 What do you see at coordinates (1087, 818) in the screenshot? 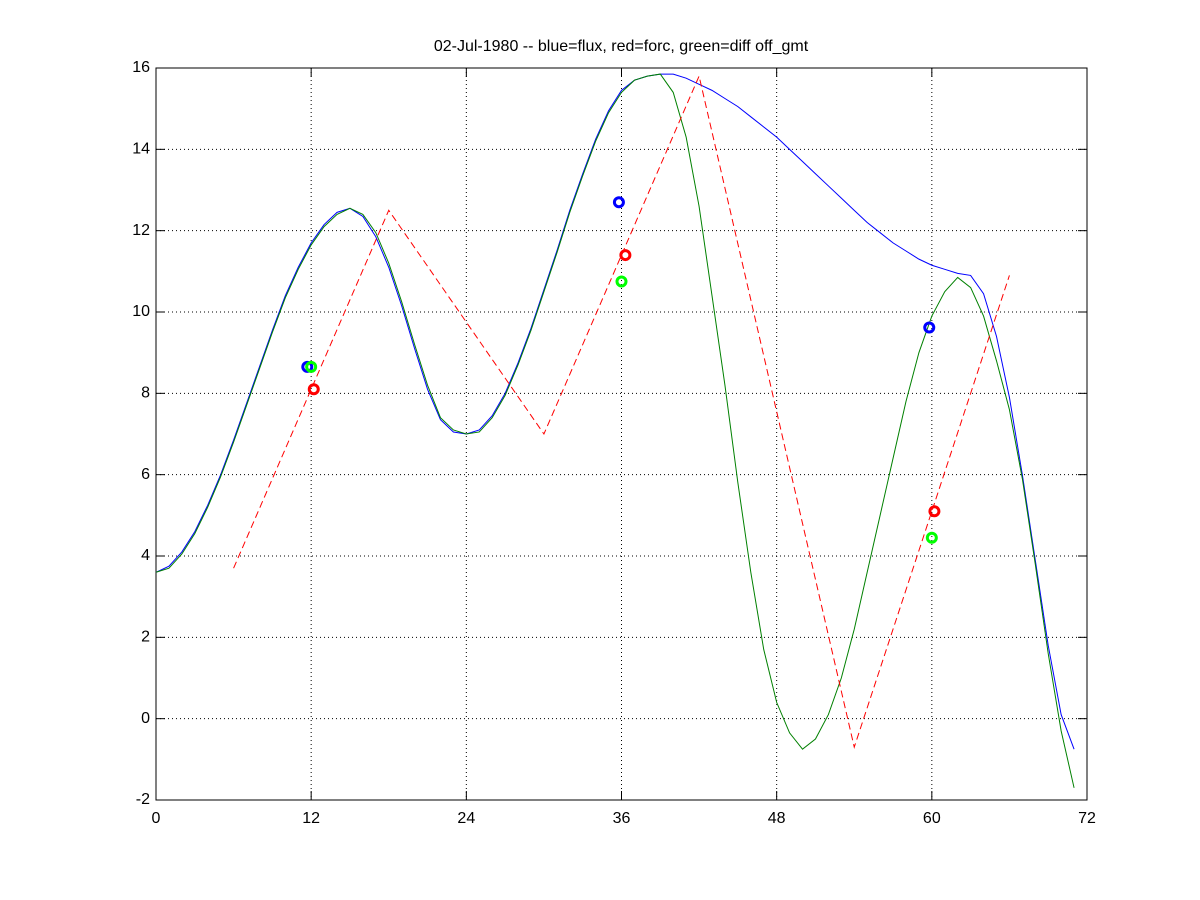
I see `x-tick-label: 72` at bounding box center [1087, 818].